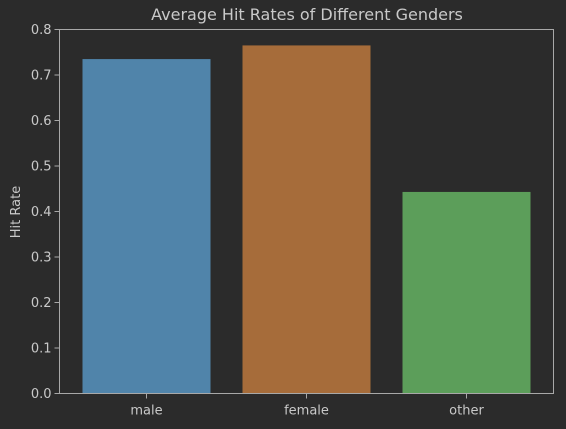 The image size is (566, 429). Describe the element at coordinates (466, 292) in the screenshot. I see `bar-other` at that location.